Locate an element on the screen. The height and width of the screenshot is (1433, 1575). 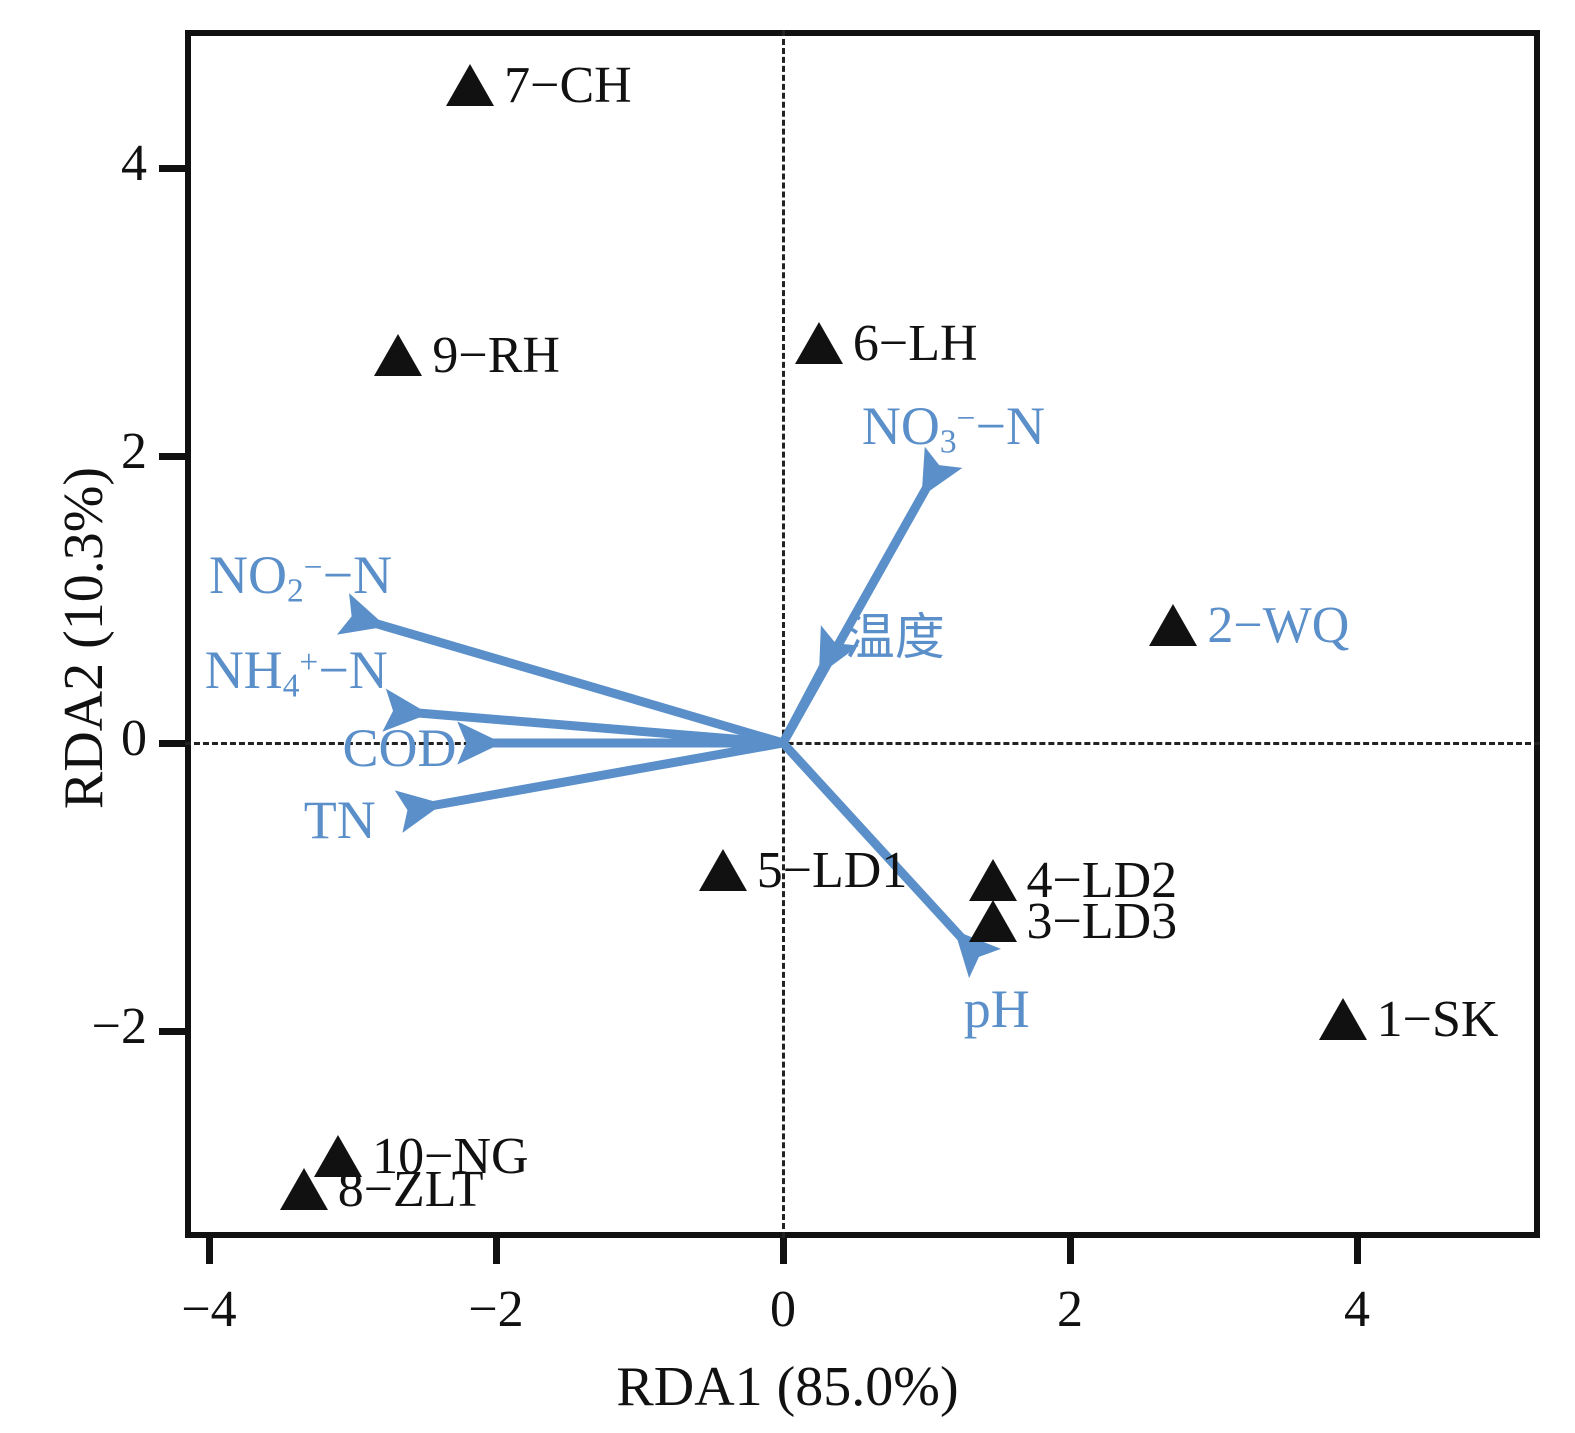
sample-point: 4−LD2 is located at coordinates (1072, 880).